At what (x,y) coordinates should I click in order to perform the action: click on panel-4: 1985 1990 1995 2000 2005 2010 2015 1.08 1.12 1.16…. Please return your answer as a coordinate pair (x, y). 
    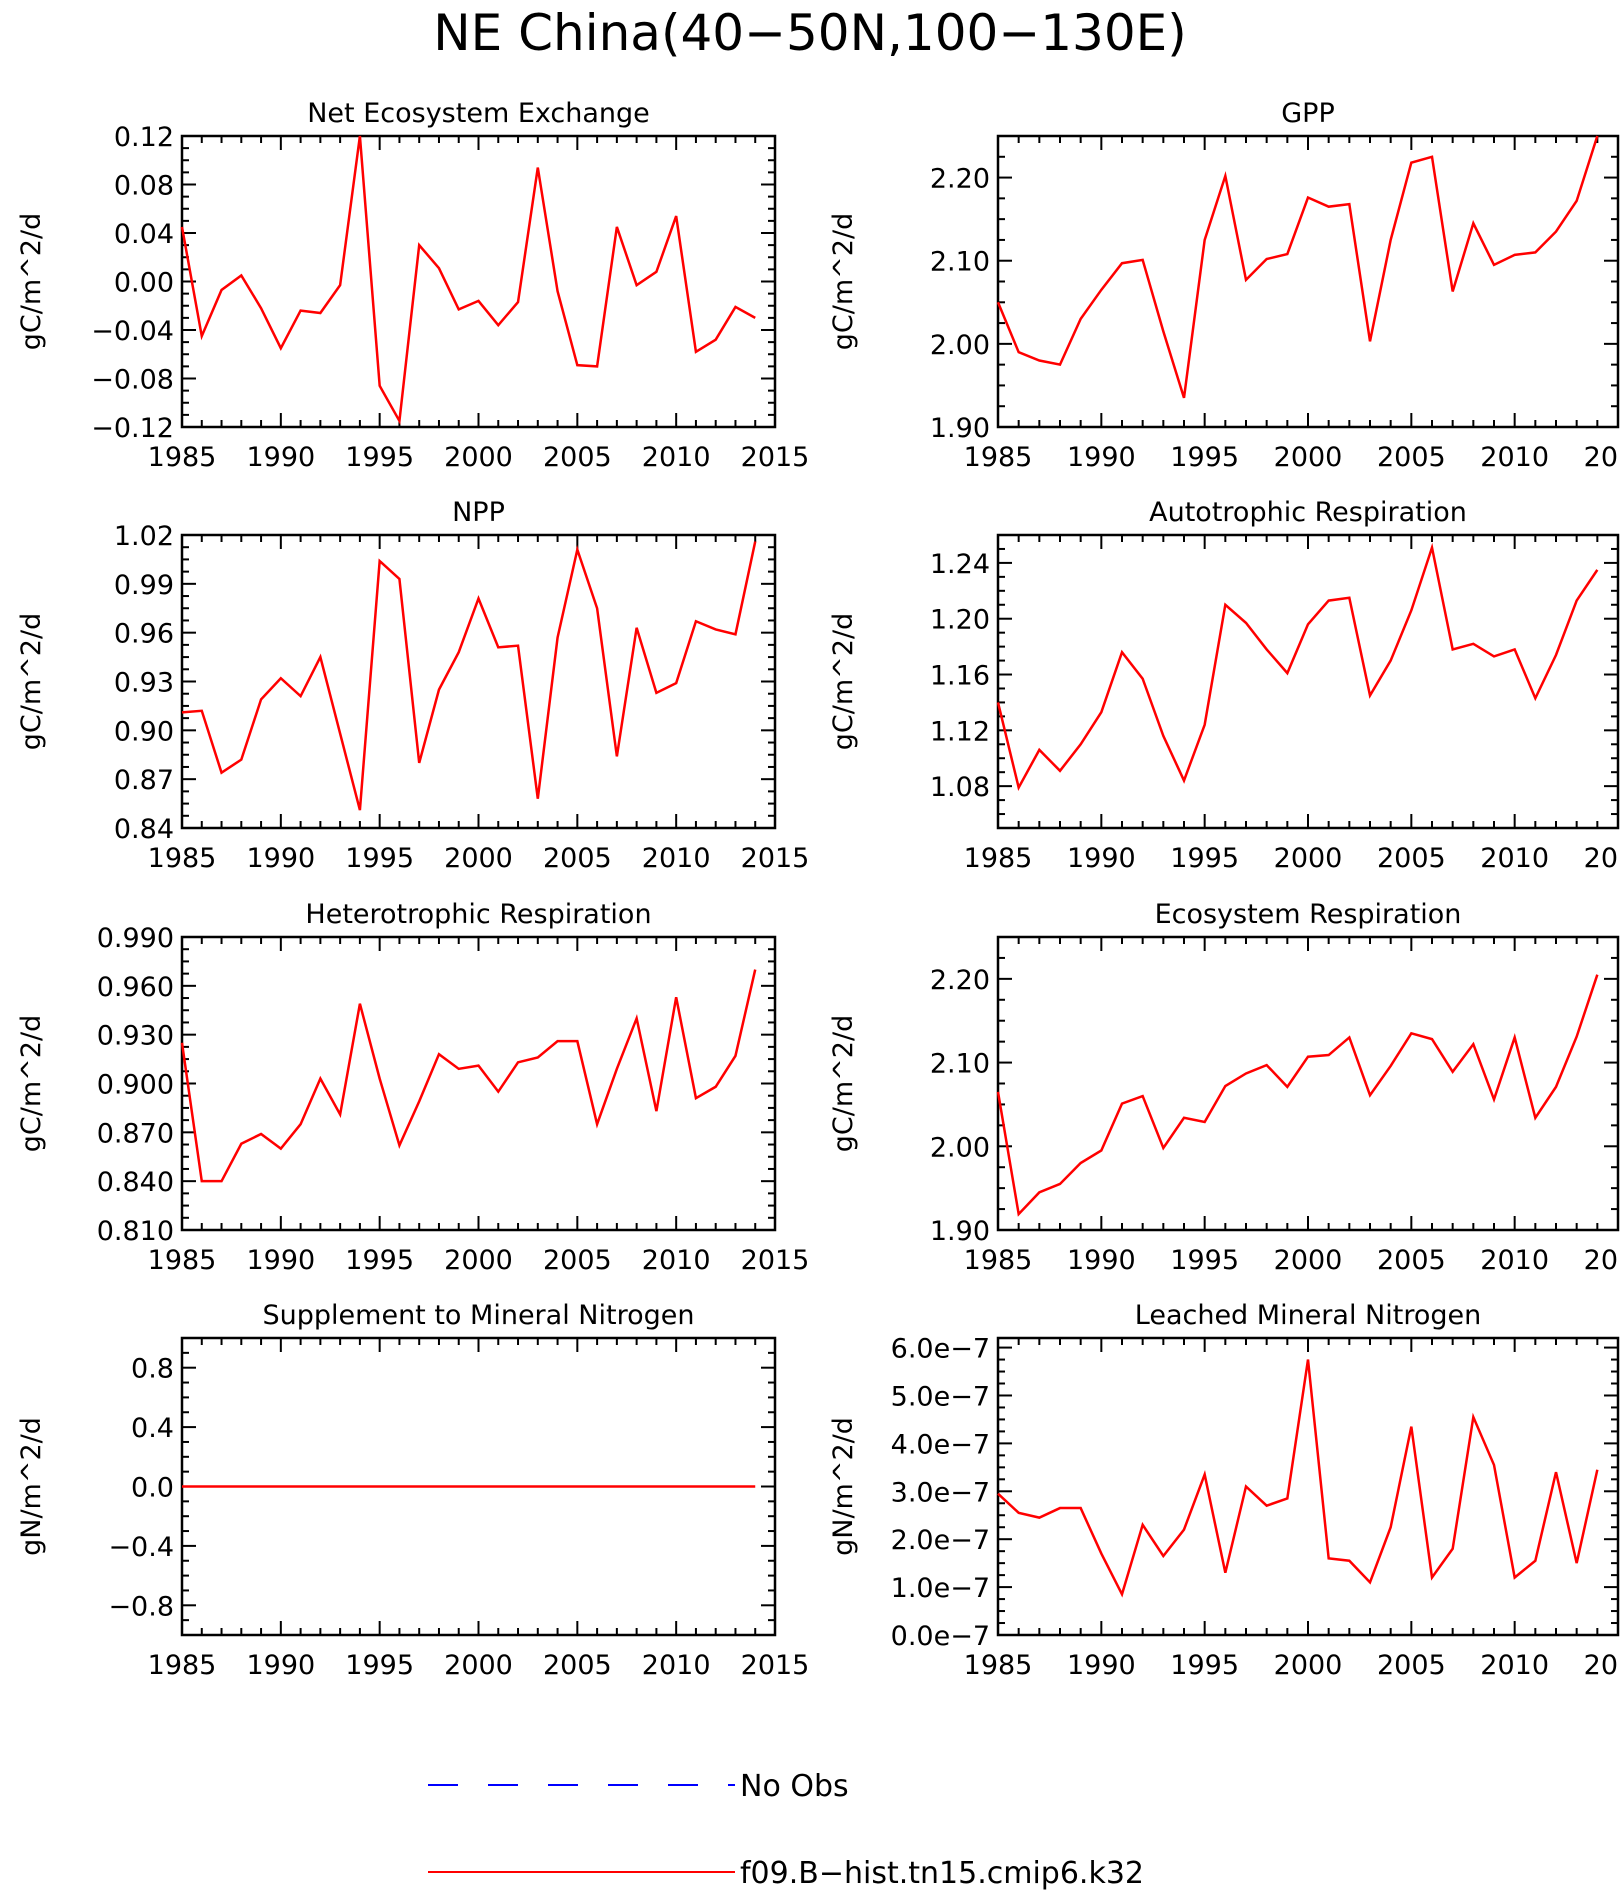
    Looking at the image, I should click on (1224, 685).